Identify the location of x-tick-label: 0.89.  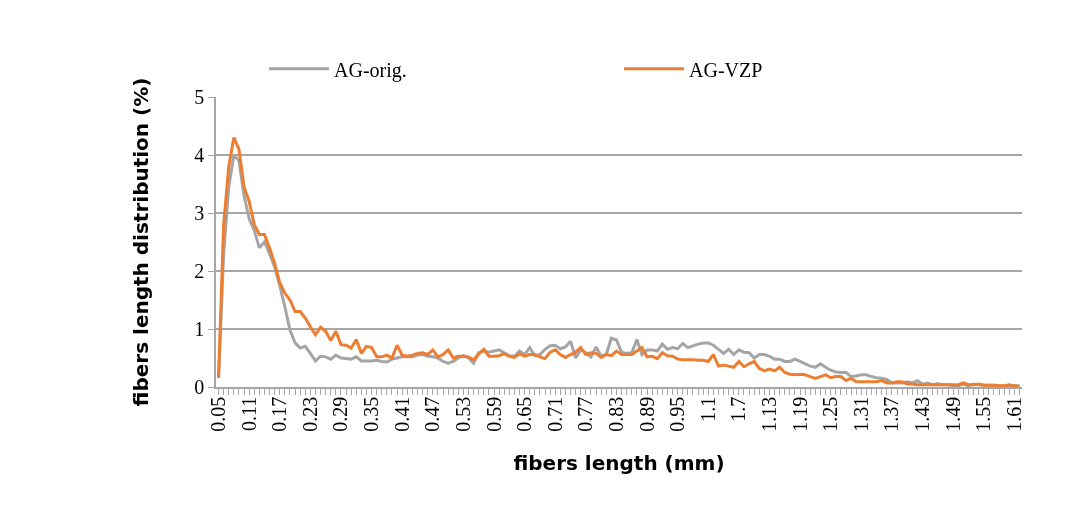
(646, 414).